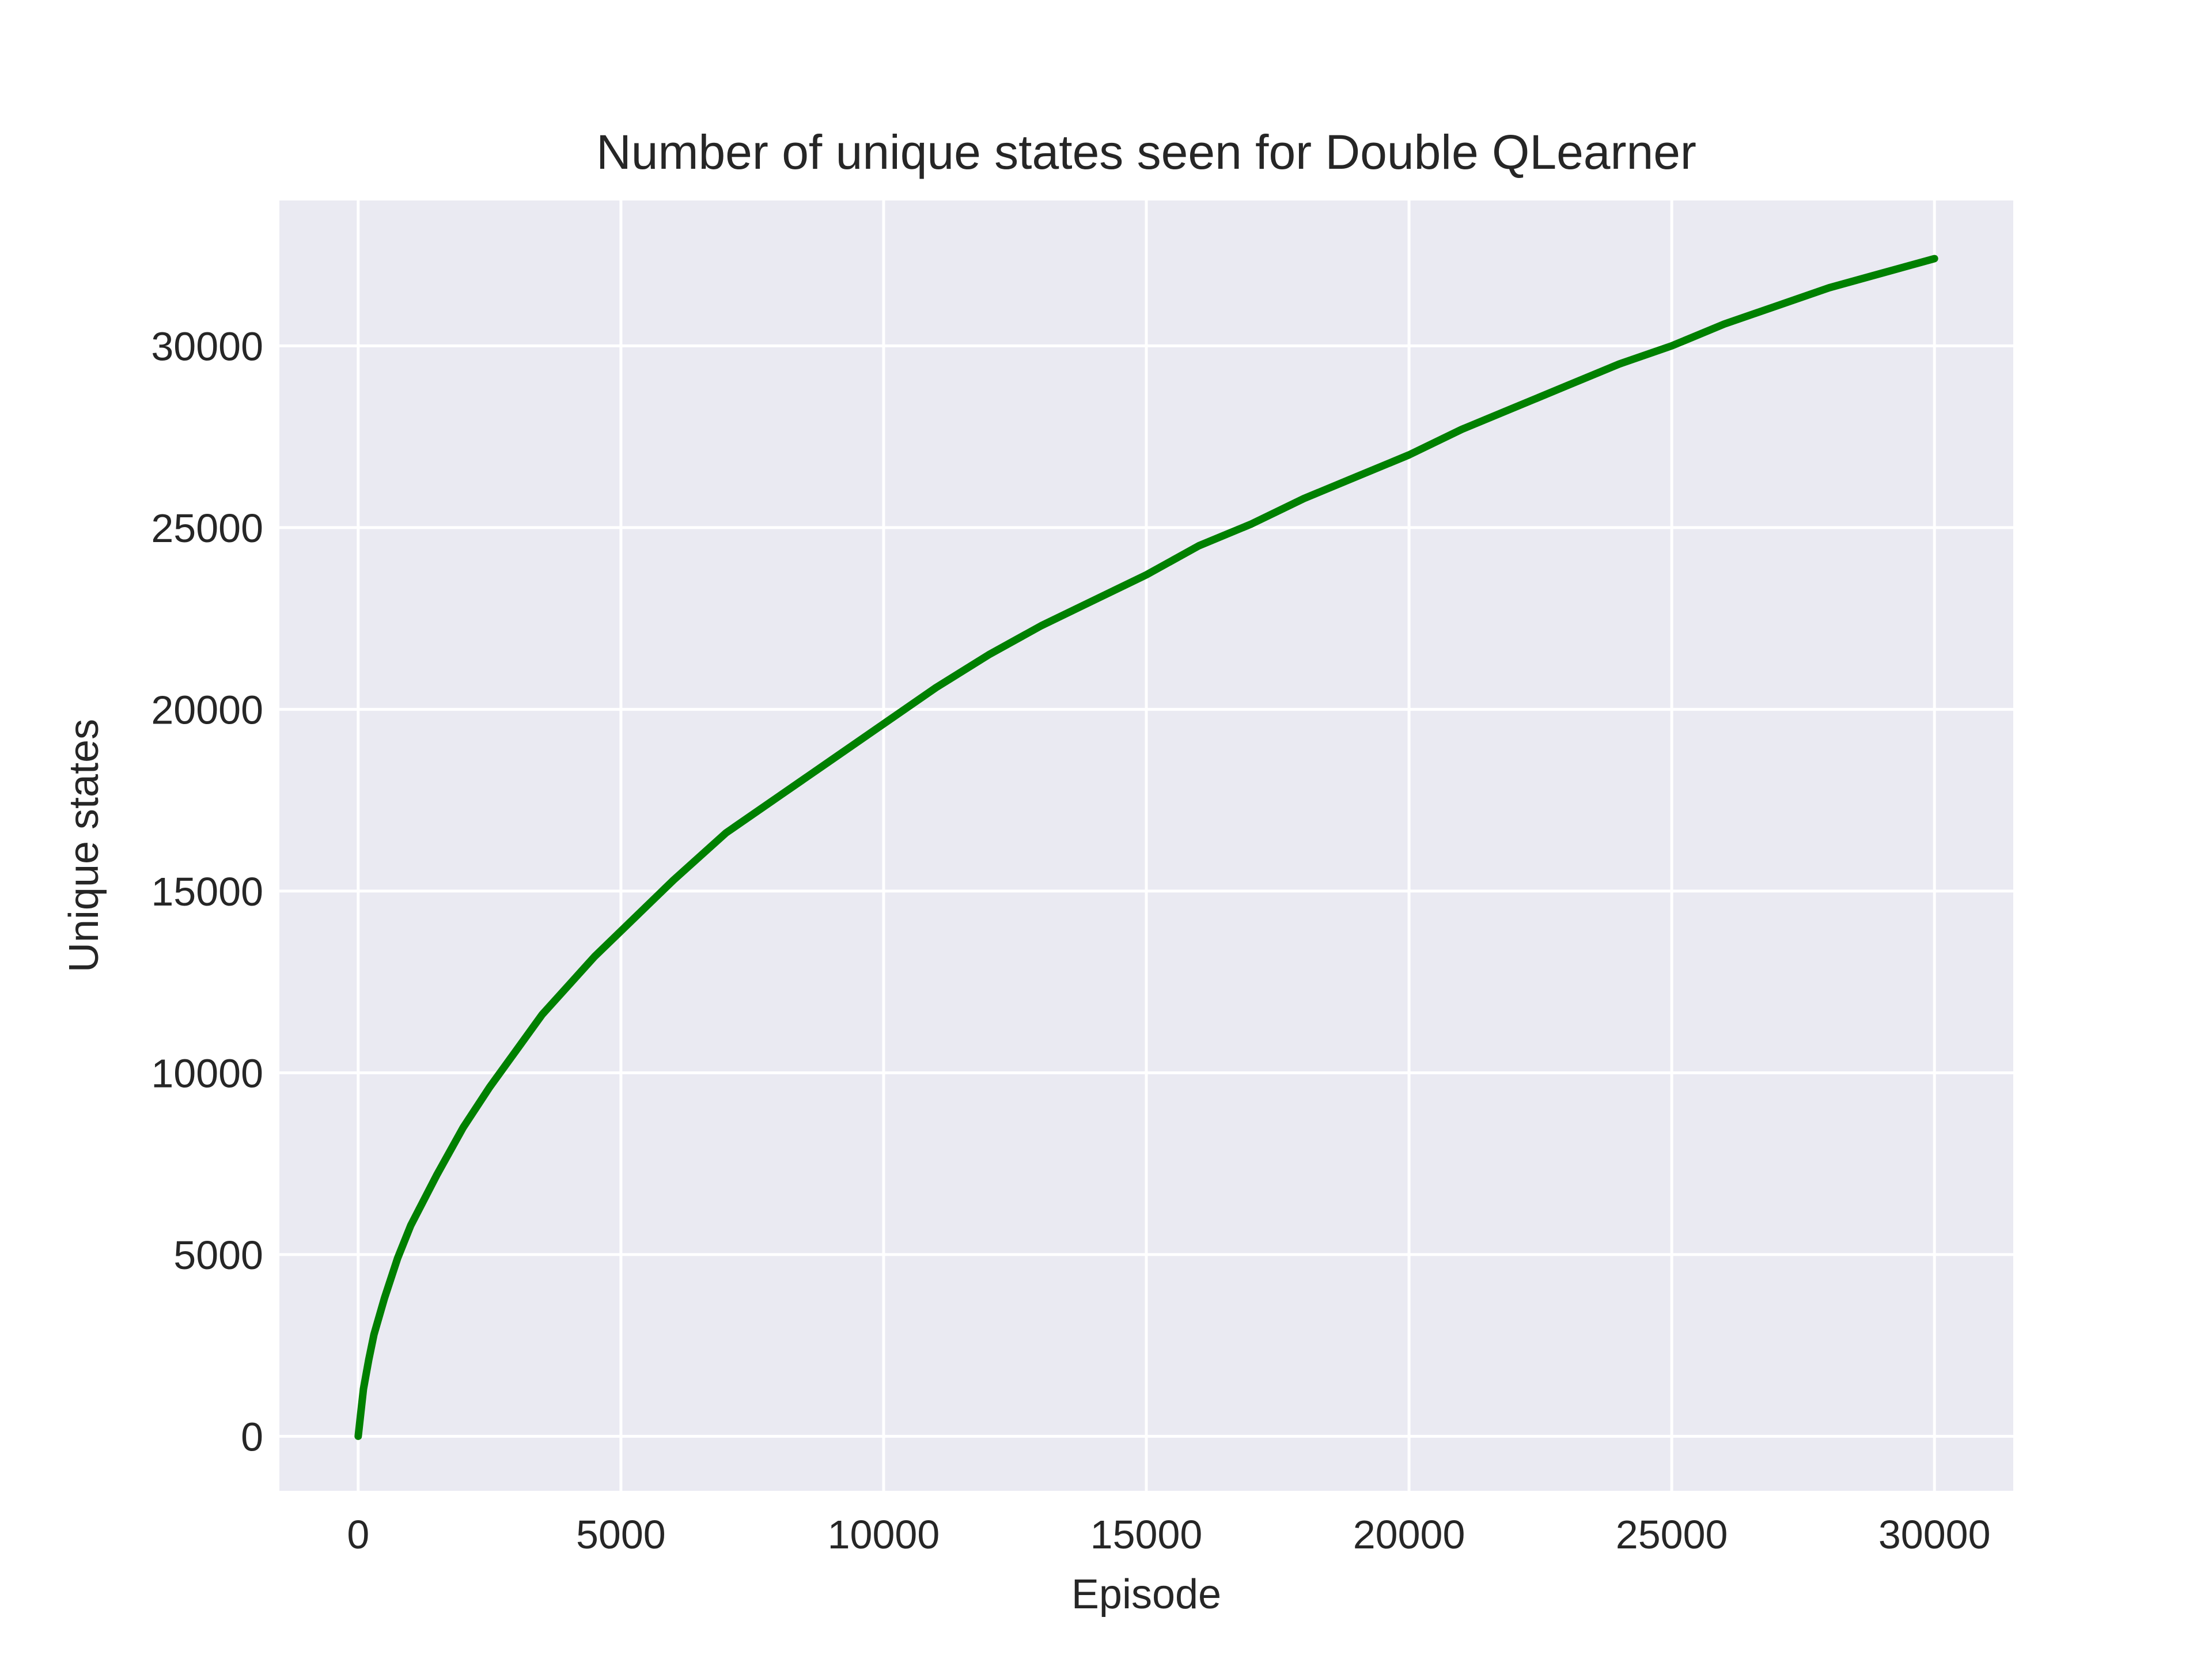 Image resolution: width=2212 pixels, height=1659 pixels. What do you see at coordinates (358, 1534) in the screenshot?
I see `x-tick-label: 0` at bounding box center [358, 1534].